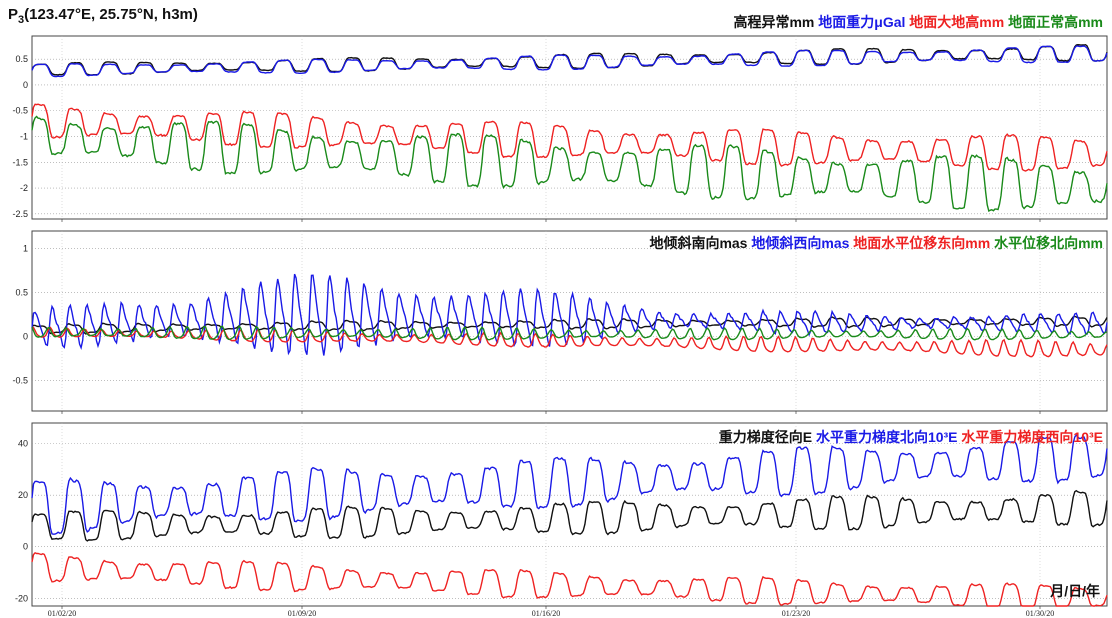 The width and height of the screenshot is (1112, 618). I want to click on y-tick-label: -1, so click(24, 137).